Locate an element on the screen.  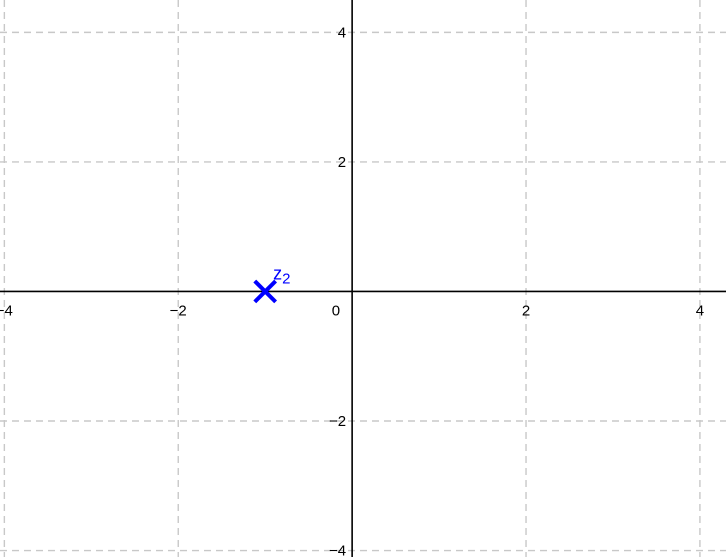
y-tick-label: 4 is located at coordinates (342, 32).